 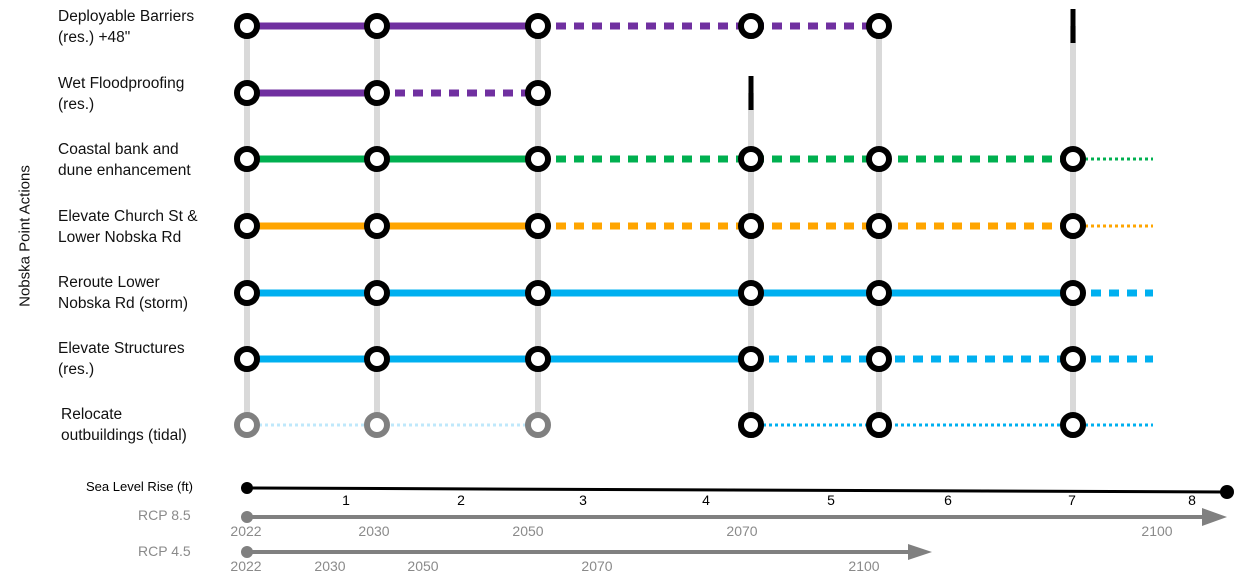 I want to click on sea-level-rise-axis, so click(x=737, y=490).